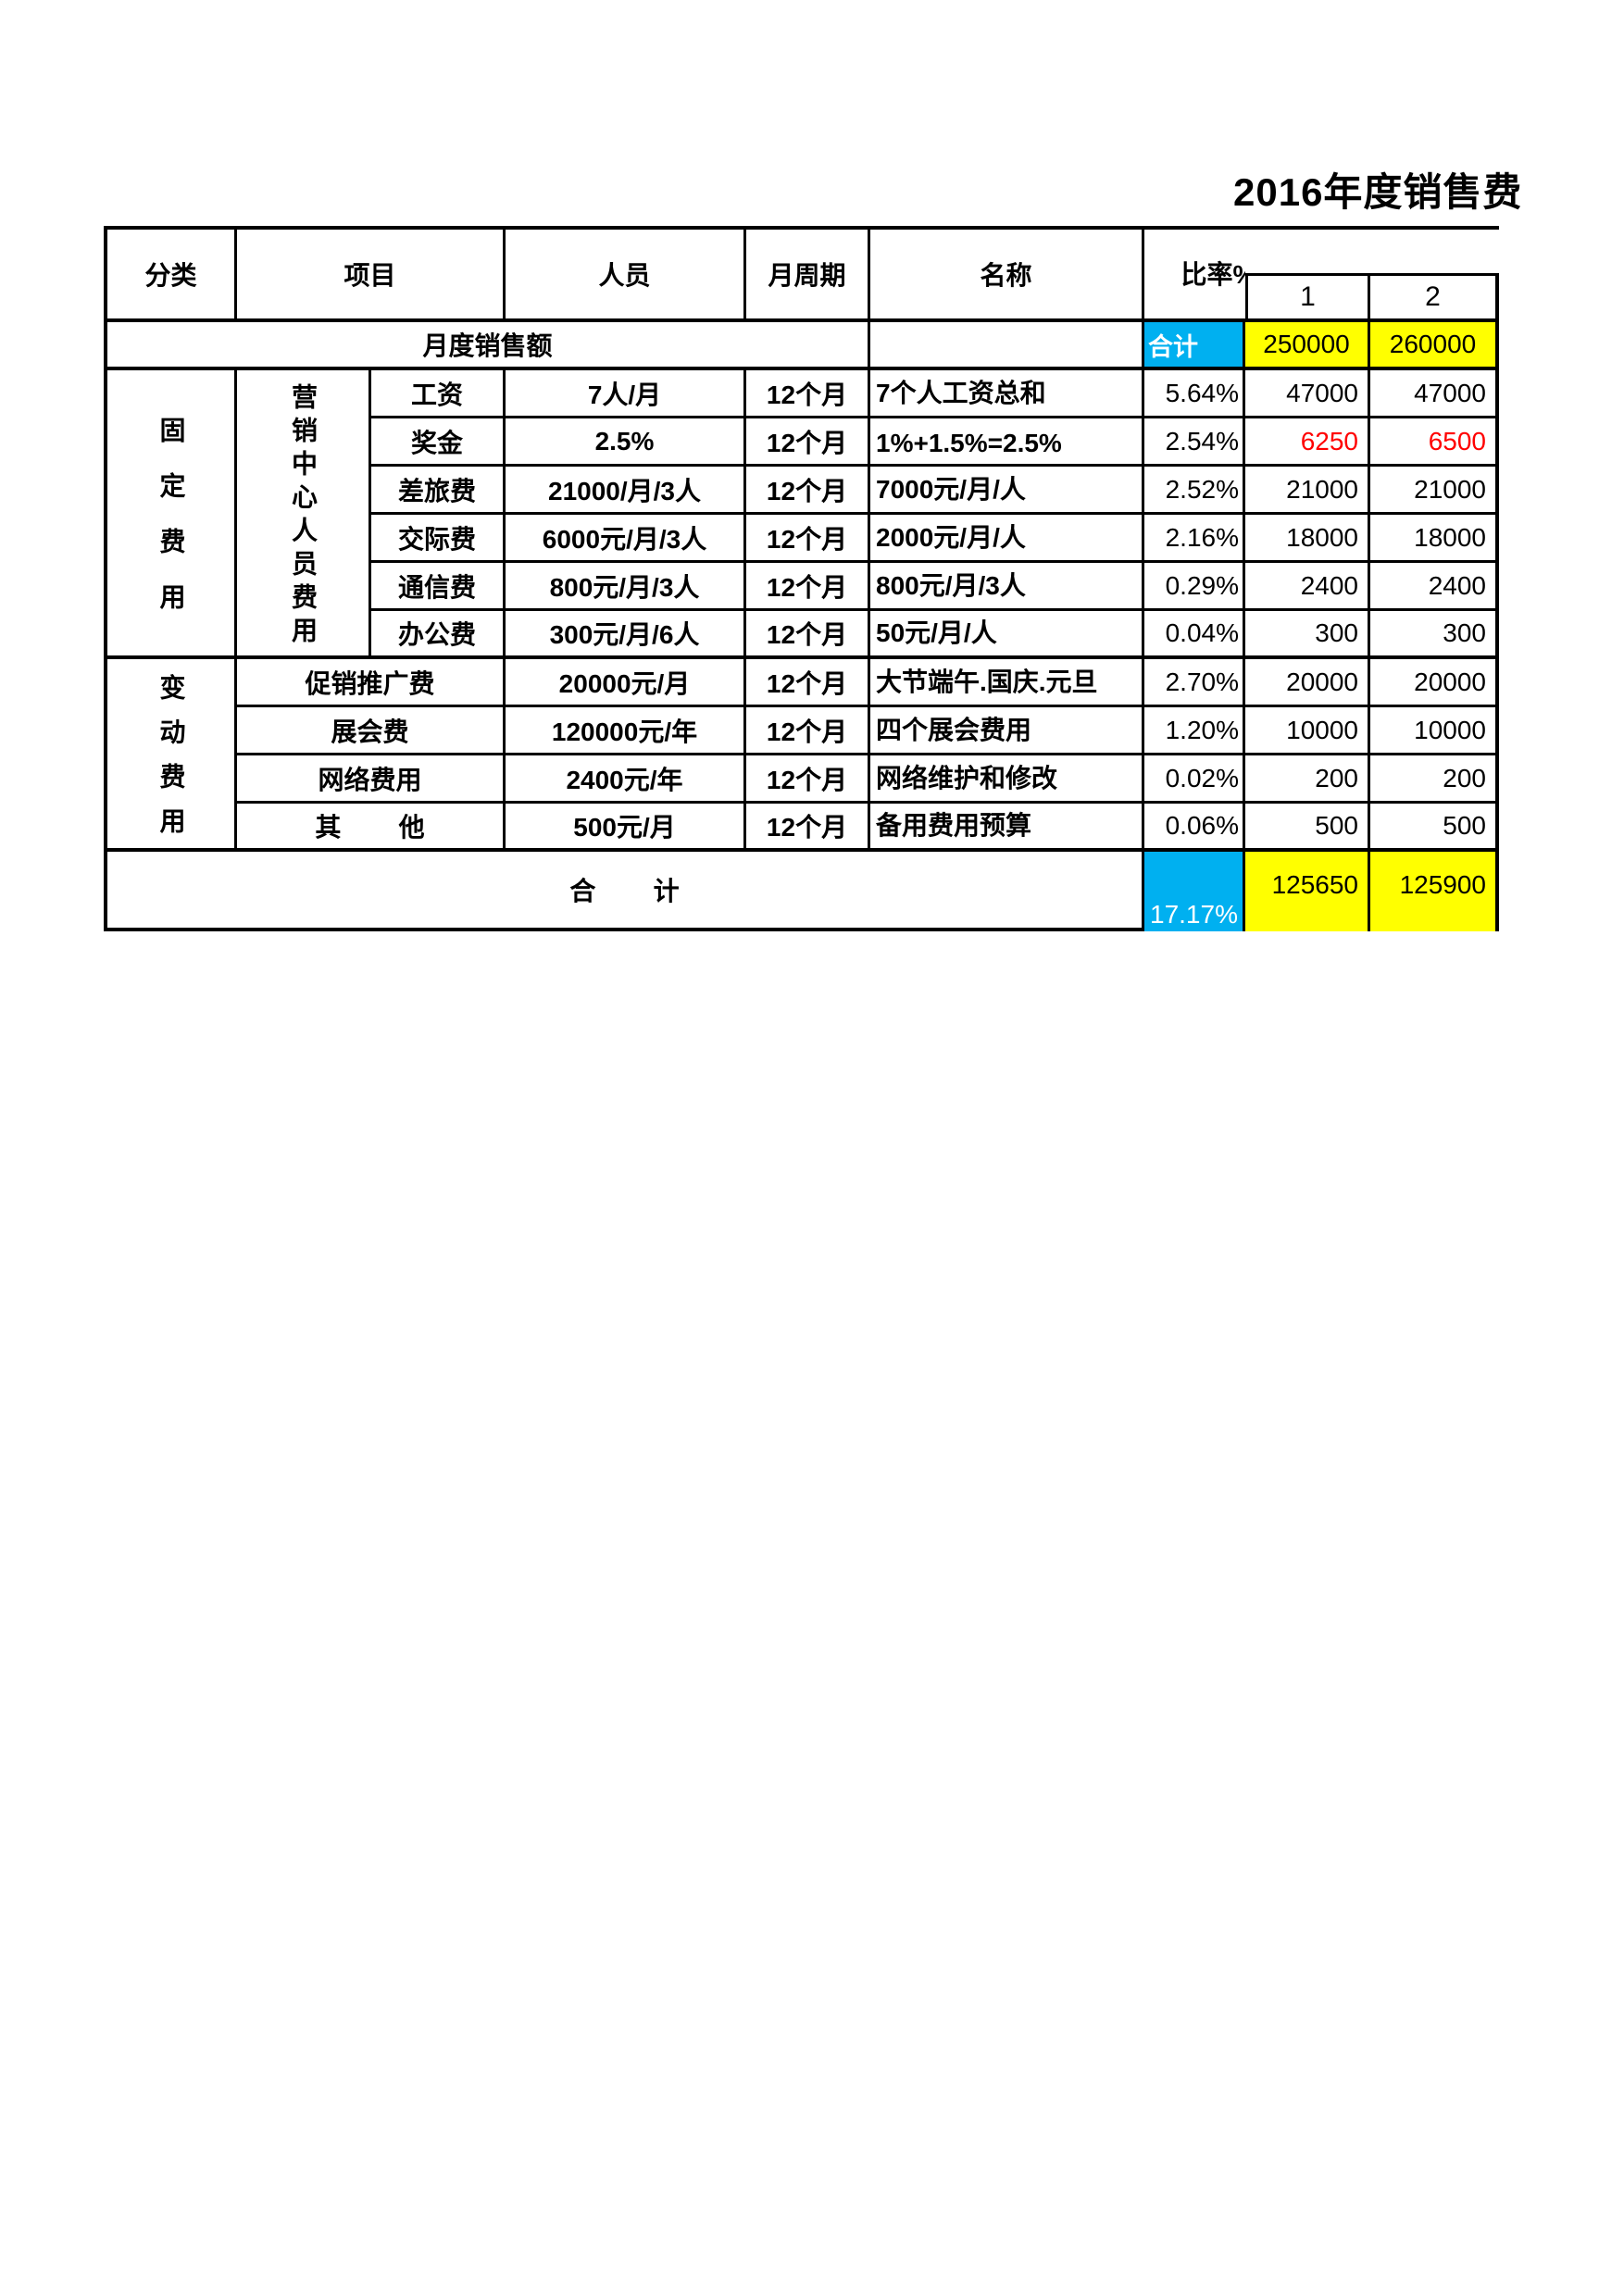 The width and height of the screenshot is (1624, 2296). What do you see at coordinates (808, 779) in the screenshot?
I see `variable-row-2-cycle: 12个月` at bounding box center [808, 779].